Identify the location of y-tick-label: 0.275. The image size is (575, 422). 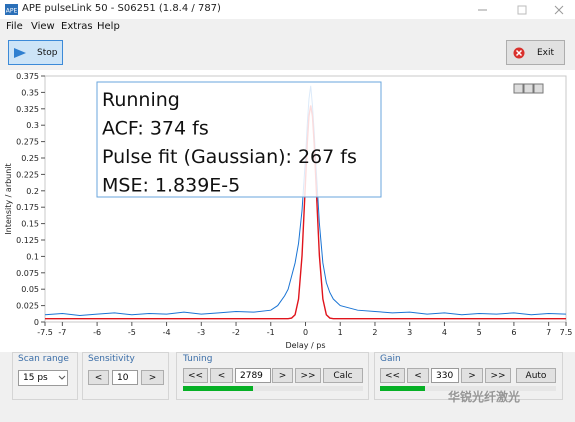
(27, 142).